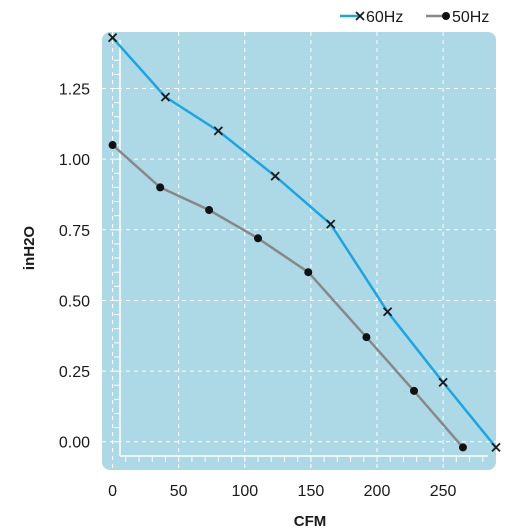 Image resolution: width=512 pixels, height=532 pixels. Describe the element at coordinates (414, 17) in the screenshot. I see `legend: 60Hz 50Hz` at that location.